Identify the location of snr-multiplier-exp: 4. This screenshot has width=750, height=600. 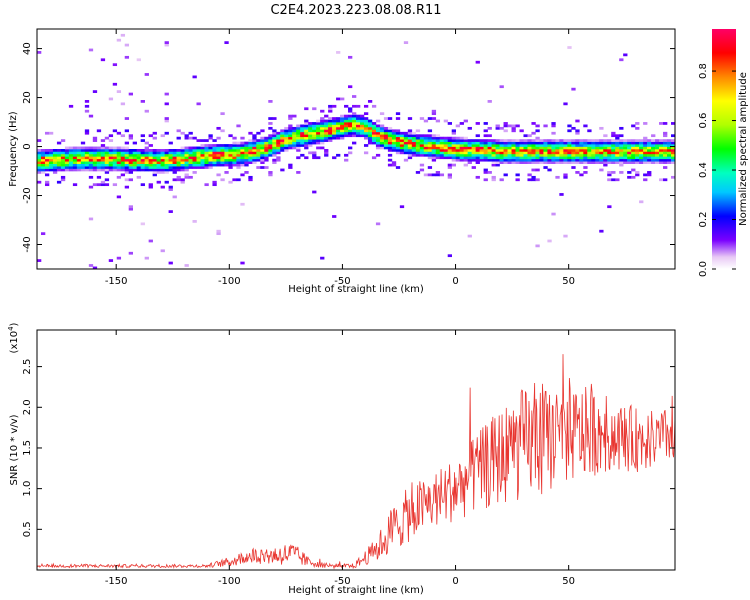
(11, 328).